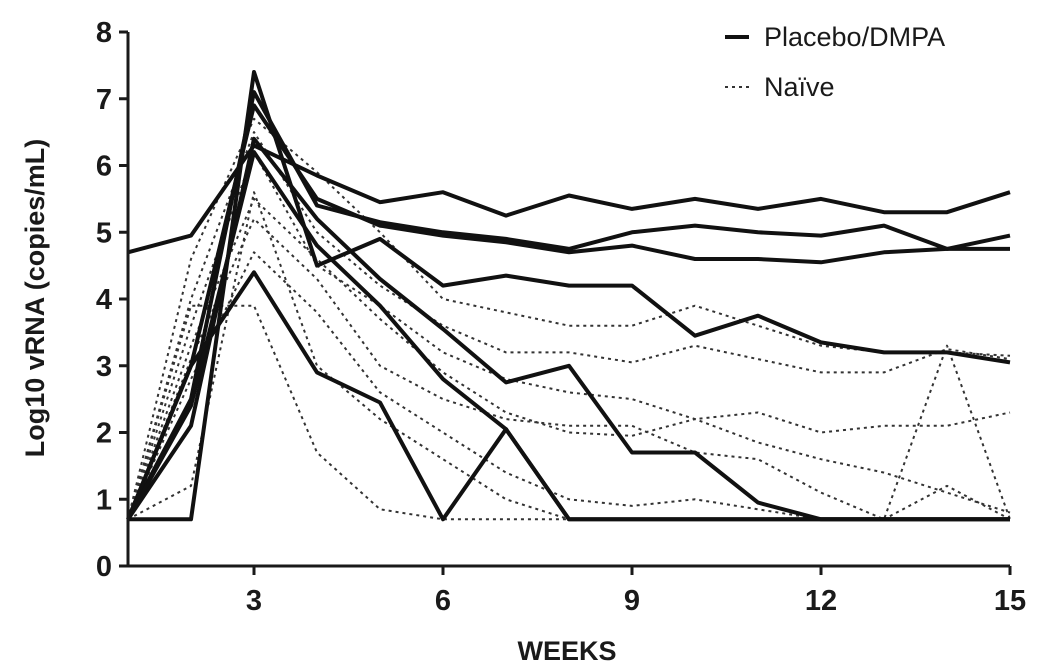 The height and width of the screenshot is (669, 1039). What do you see at coordinates (799, 87) in the screenshot?
I see `legend-label-naive: Naïve` at bounding box center [799, 87].